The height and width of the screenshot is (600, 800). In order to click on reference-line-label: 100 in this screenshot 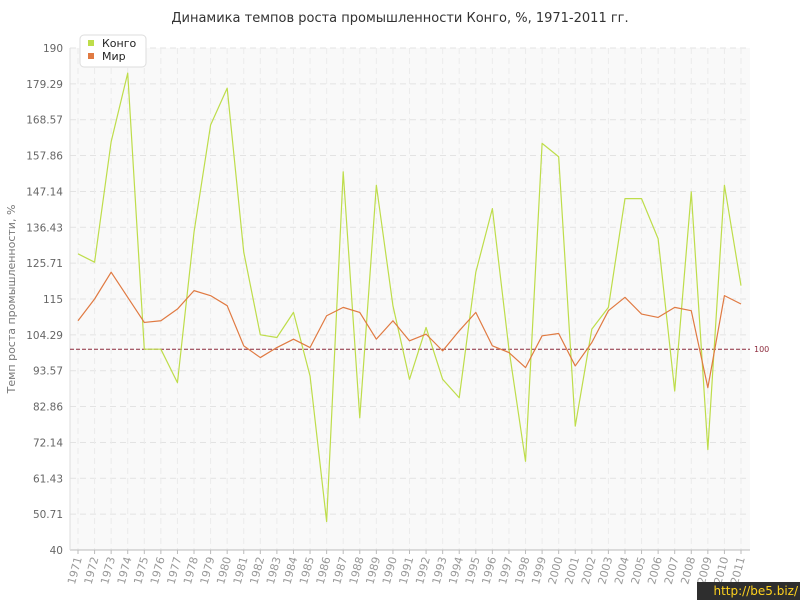, I will do `click(761, 349)`.